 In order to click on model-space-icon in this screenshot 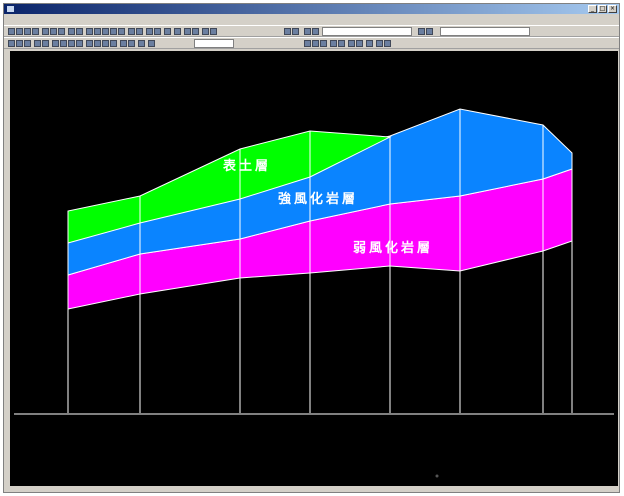, I will do `click(379, 43)`.